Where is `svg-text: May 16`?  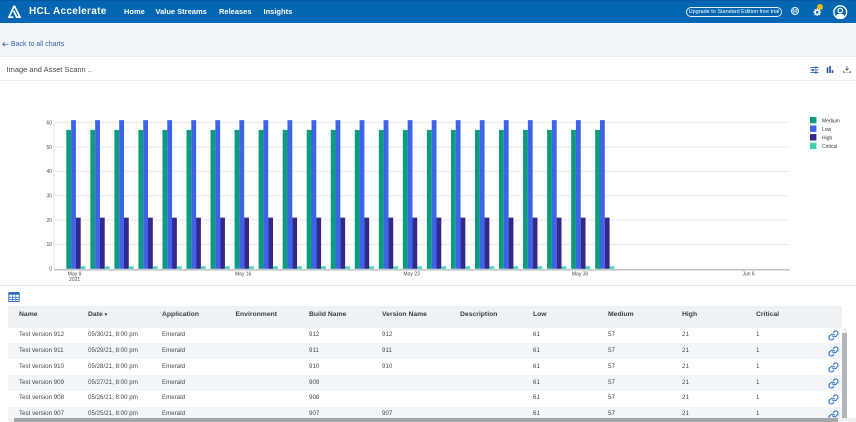
svg-text: May 16 is located at coordinates (243, 274).